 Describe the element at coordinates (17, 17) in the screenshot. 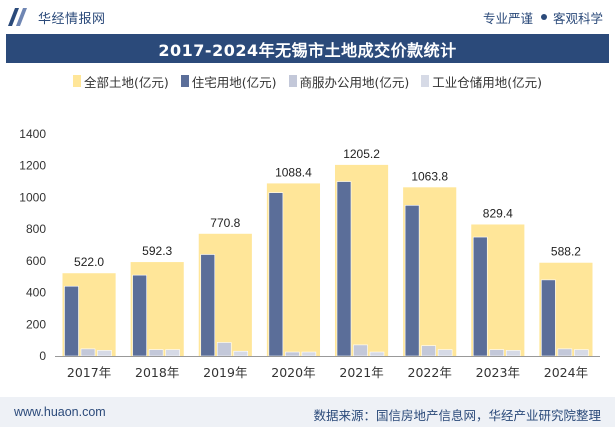

I see `huajing-logo-icon` at that location.